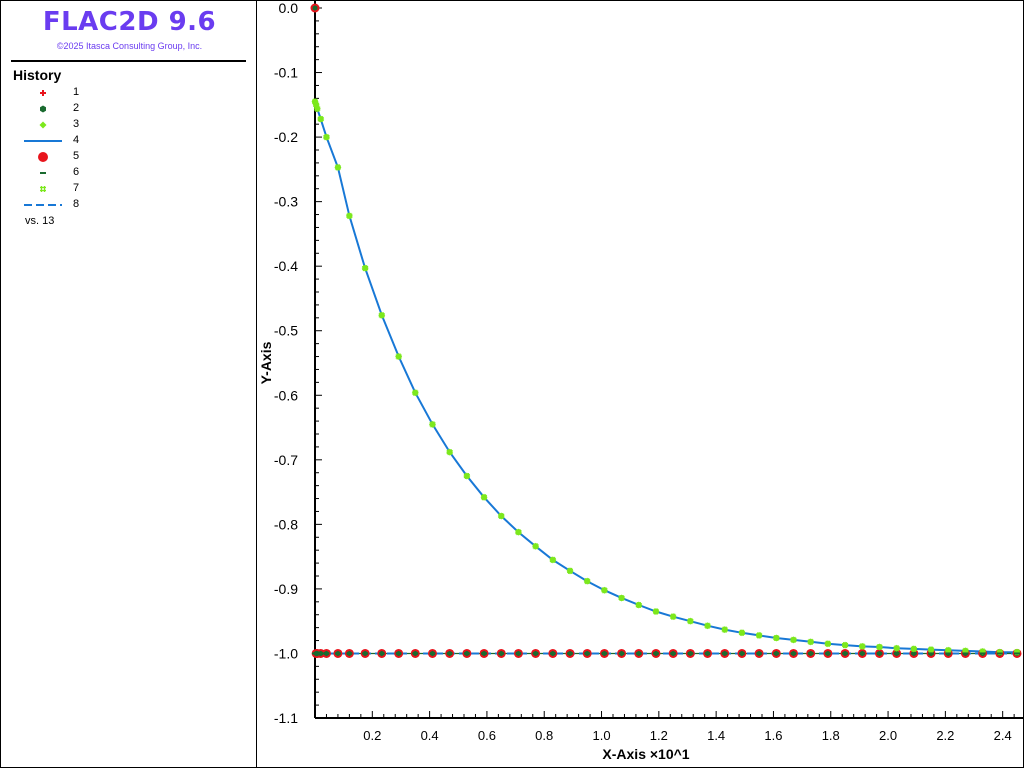  I want to click on y-tick-label: -0.5, so click(286, 331).